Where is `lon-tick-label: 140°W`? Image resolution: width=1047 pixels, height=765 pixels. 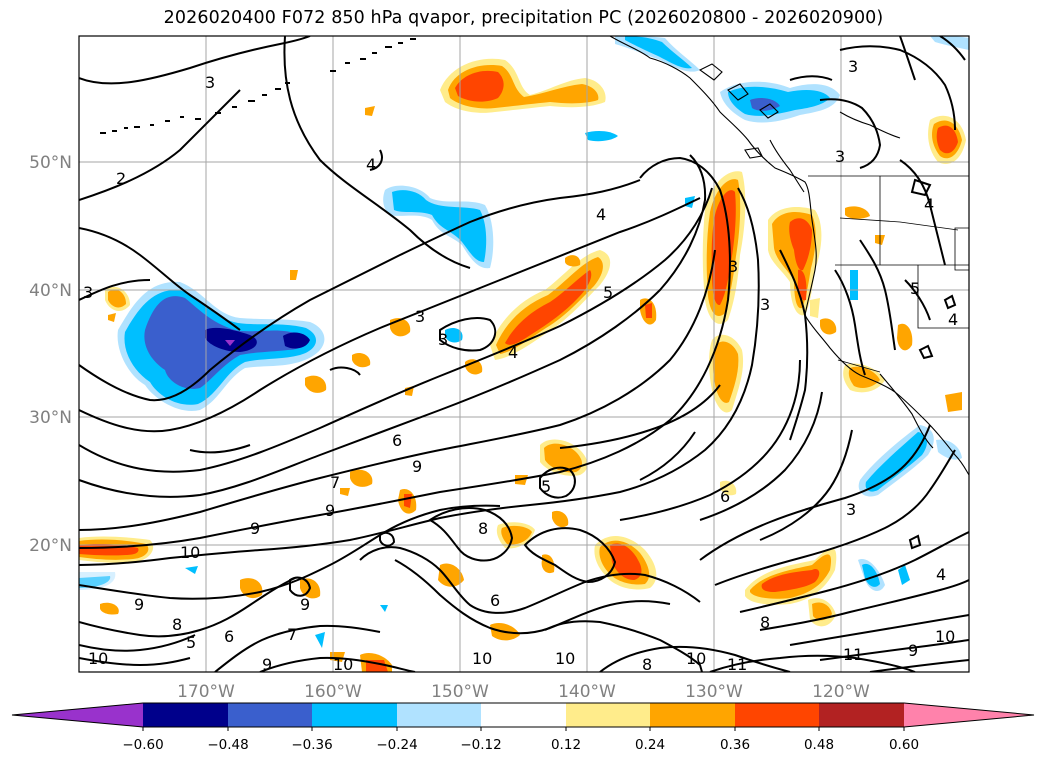 lon-tick-label: 140°W is located at coordinates (587, 692).